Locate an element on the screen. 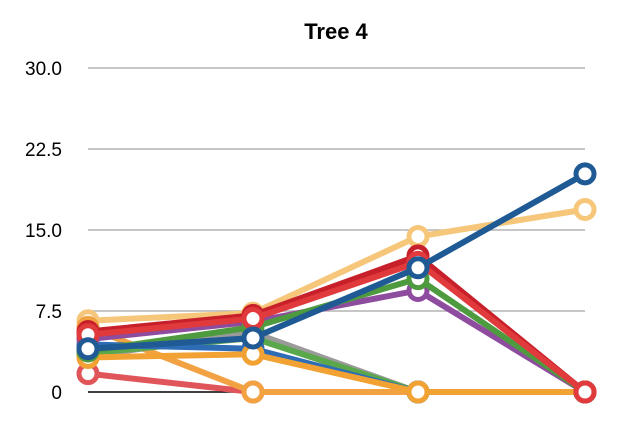 The width and height of the screenshot is (640, 423). y-tick-label: 0 is located at coordinates (56, 393).